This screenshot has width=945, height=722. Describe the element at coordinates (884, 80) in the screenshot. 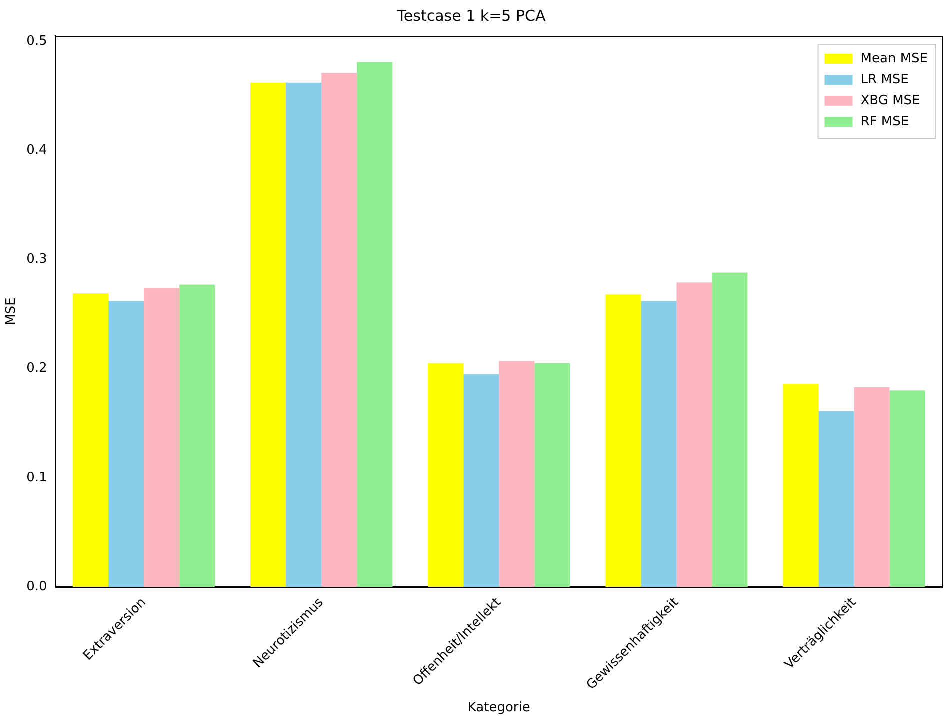

I see `legend-label: LR MSE` at that location.